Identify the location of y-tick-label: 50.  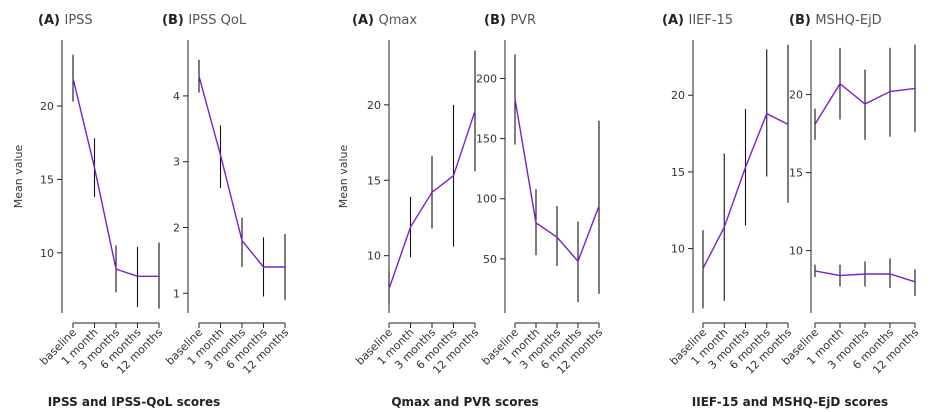
(490, 259).